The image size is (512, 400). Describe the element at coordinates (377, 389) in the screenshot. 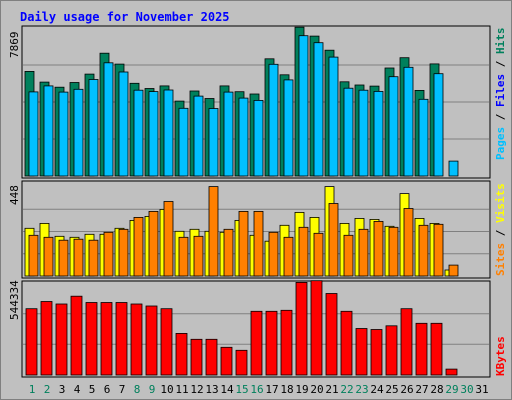

I see `day-label-24: 24` at that location.